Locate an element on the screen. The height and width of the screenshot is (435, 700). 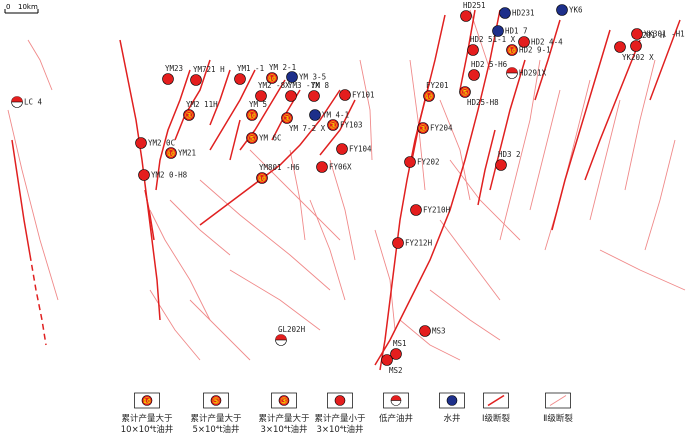
well: 10 YM801 -H6 is located at coordinates (278, 173).